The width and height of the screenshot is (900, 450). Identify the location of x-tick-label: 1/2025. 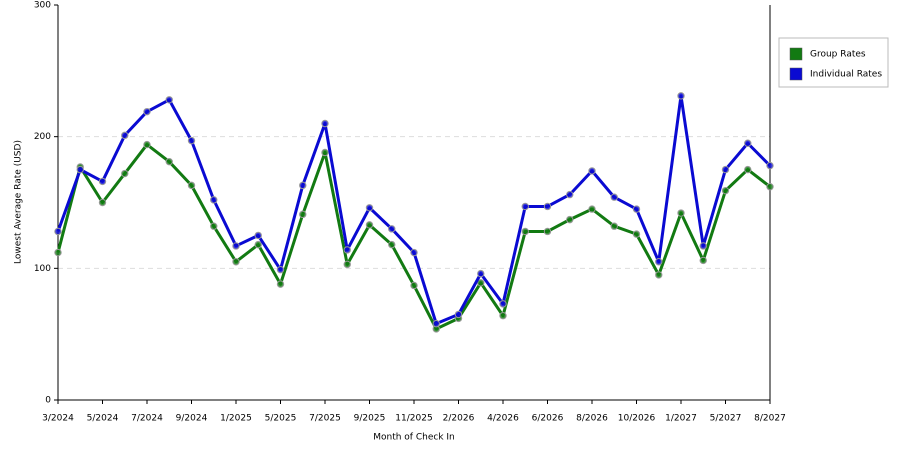
(236, 419).